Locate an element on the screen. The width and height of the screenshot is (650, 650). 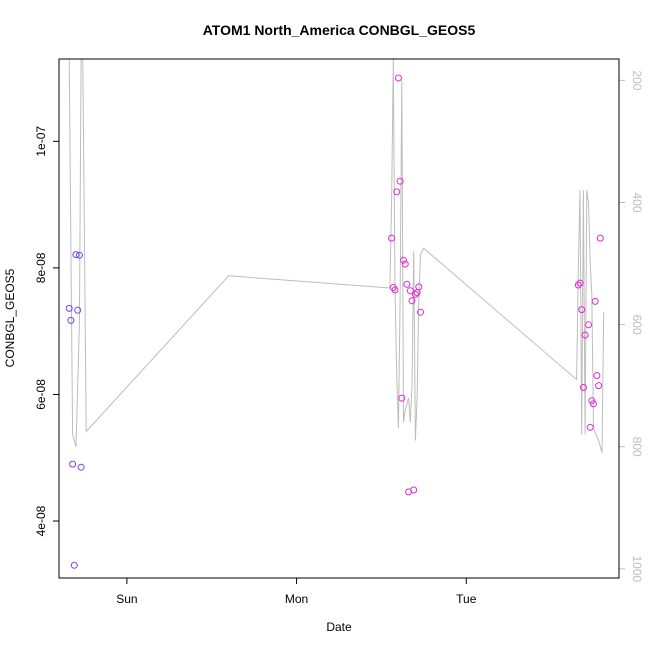
y-tick-label: 6e-08 is located at coordinates (41, 394).